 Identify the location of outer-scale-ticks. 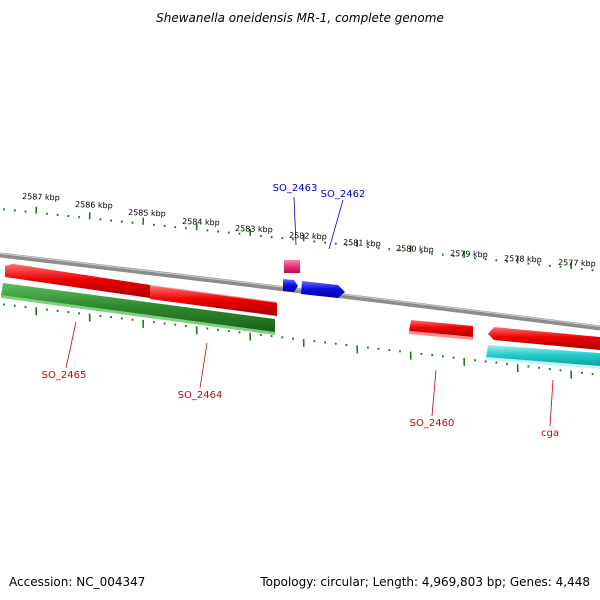
(298, 239).